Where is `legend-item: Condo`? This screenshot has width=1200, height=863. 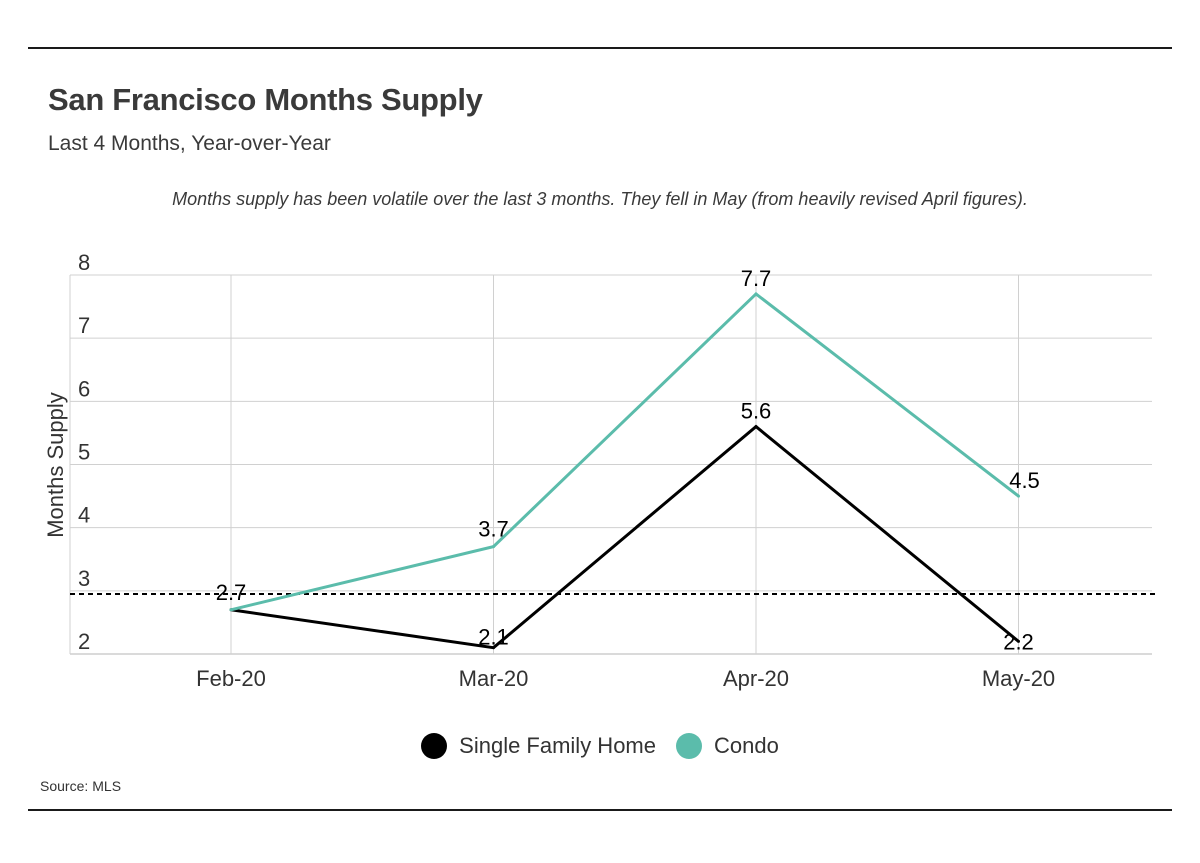 legend-item: Condo is located at coordinates (727, 746).